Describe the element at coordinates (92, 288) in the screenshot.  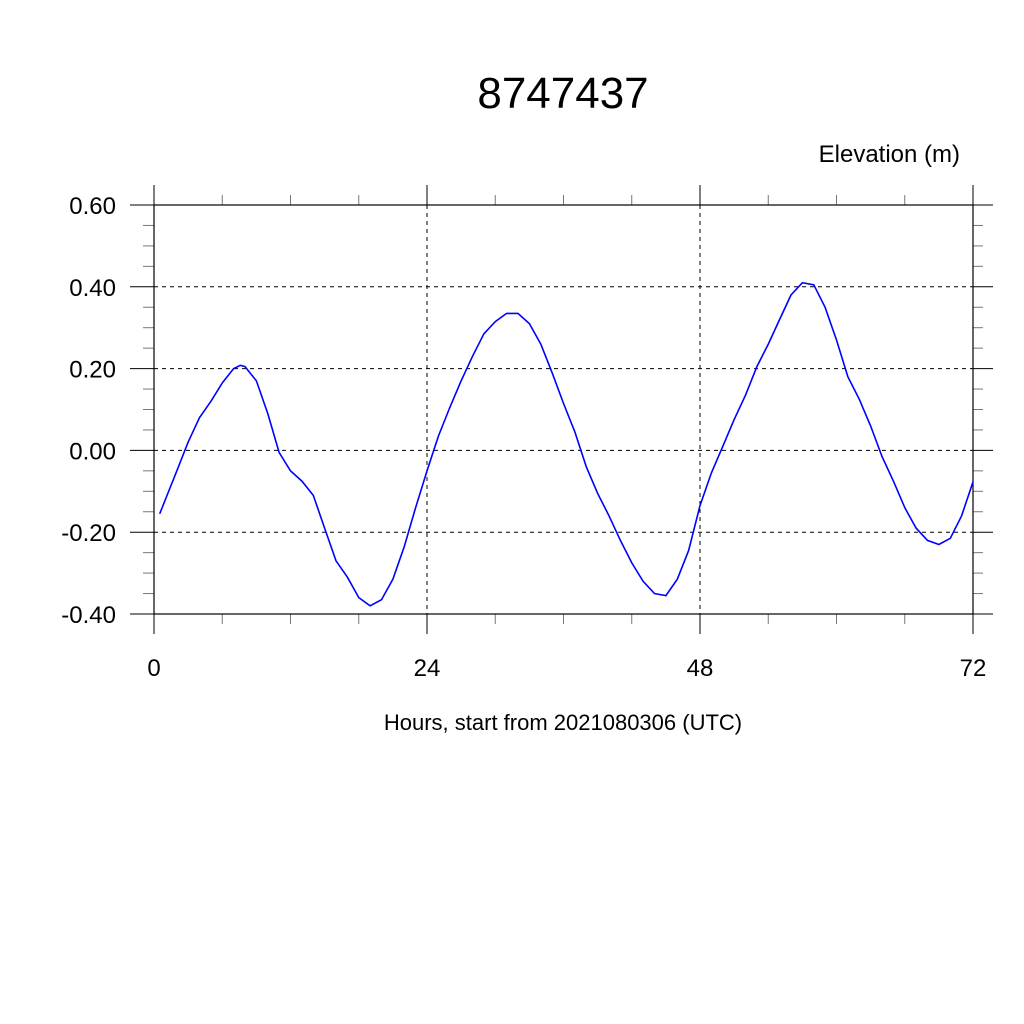
I see `y-tick-label: 0.40` at that location.